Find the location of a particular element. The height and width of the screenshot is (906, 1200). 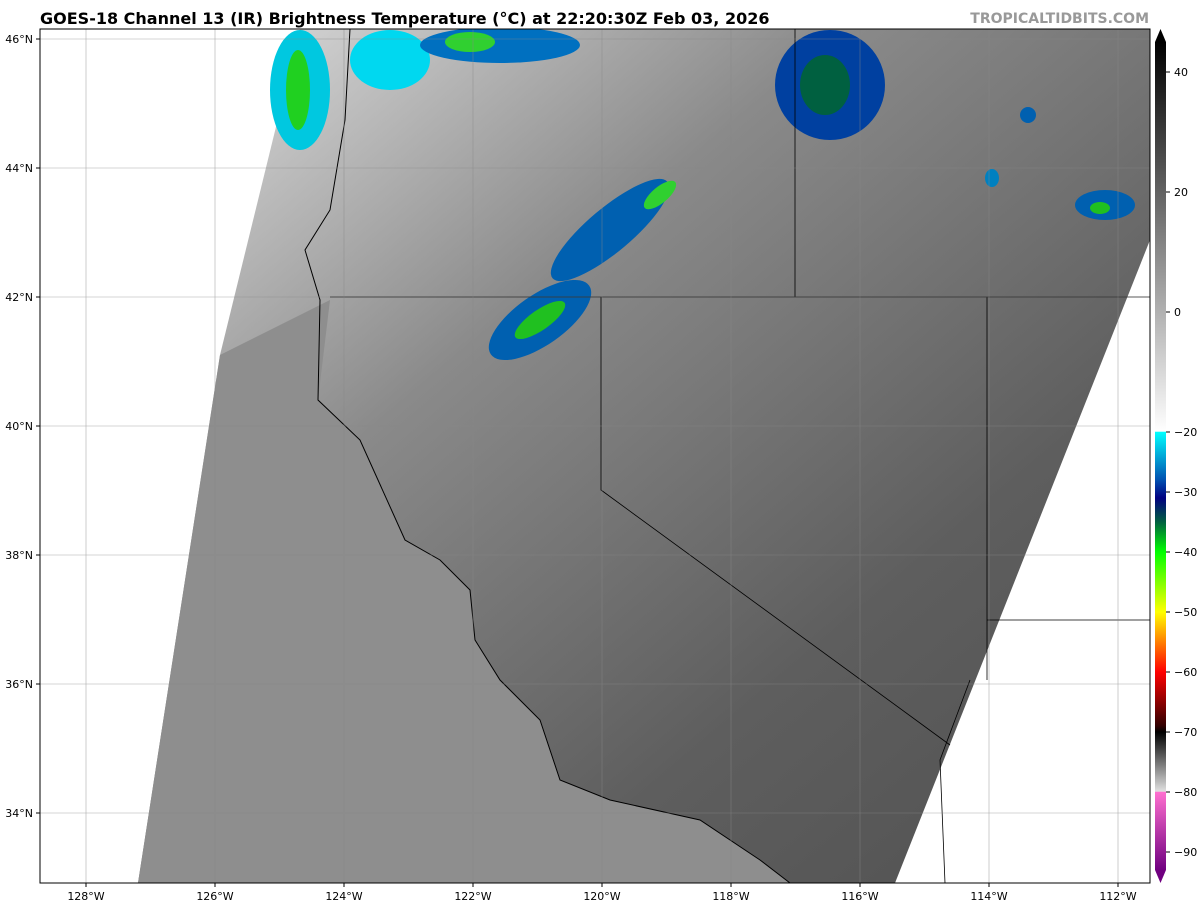

lon-label: 126°W is located at coordinates (214, 896).